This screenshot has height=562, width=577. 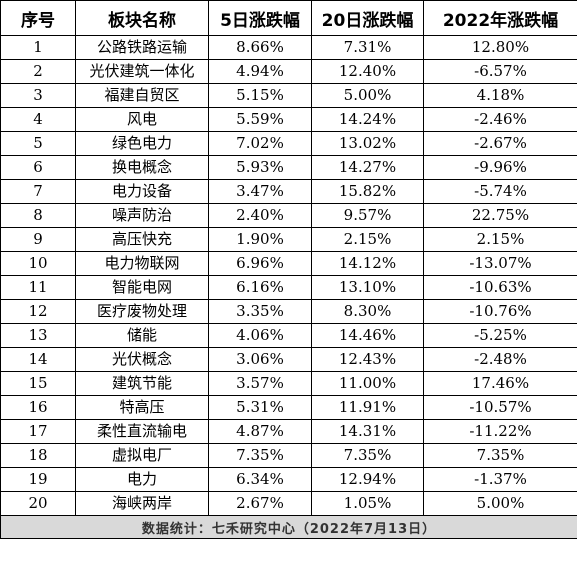 I want to click on cell-2022-change: -9.96%, so click(x=500, y=167).